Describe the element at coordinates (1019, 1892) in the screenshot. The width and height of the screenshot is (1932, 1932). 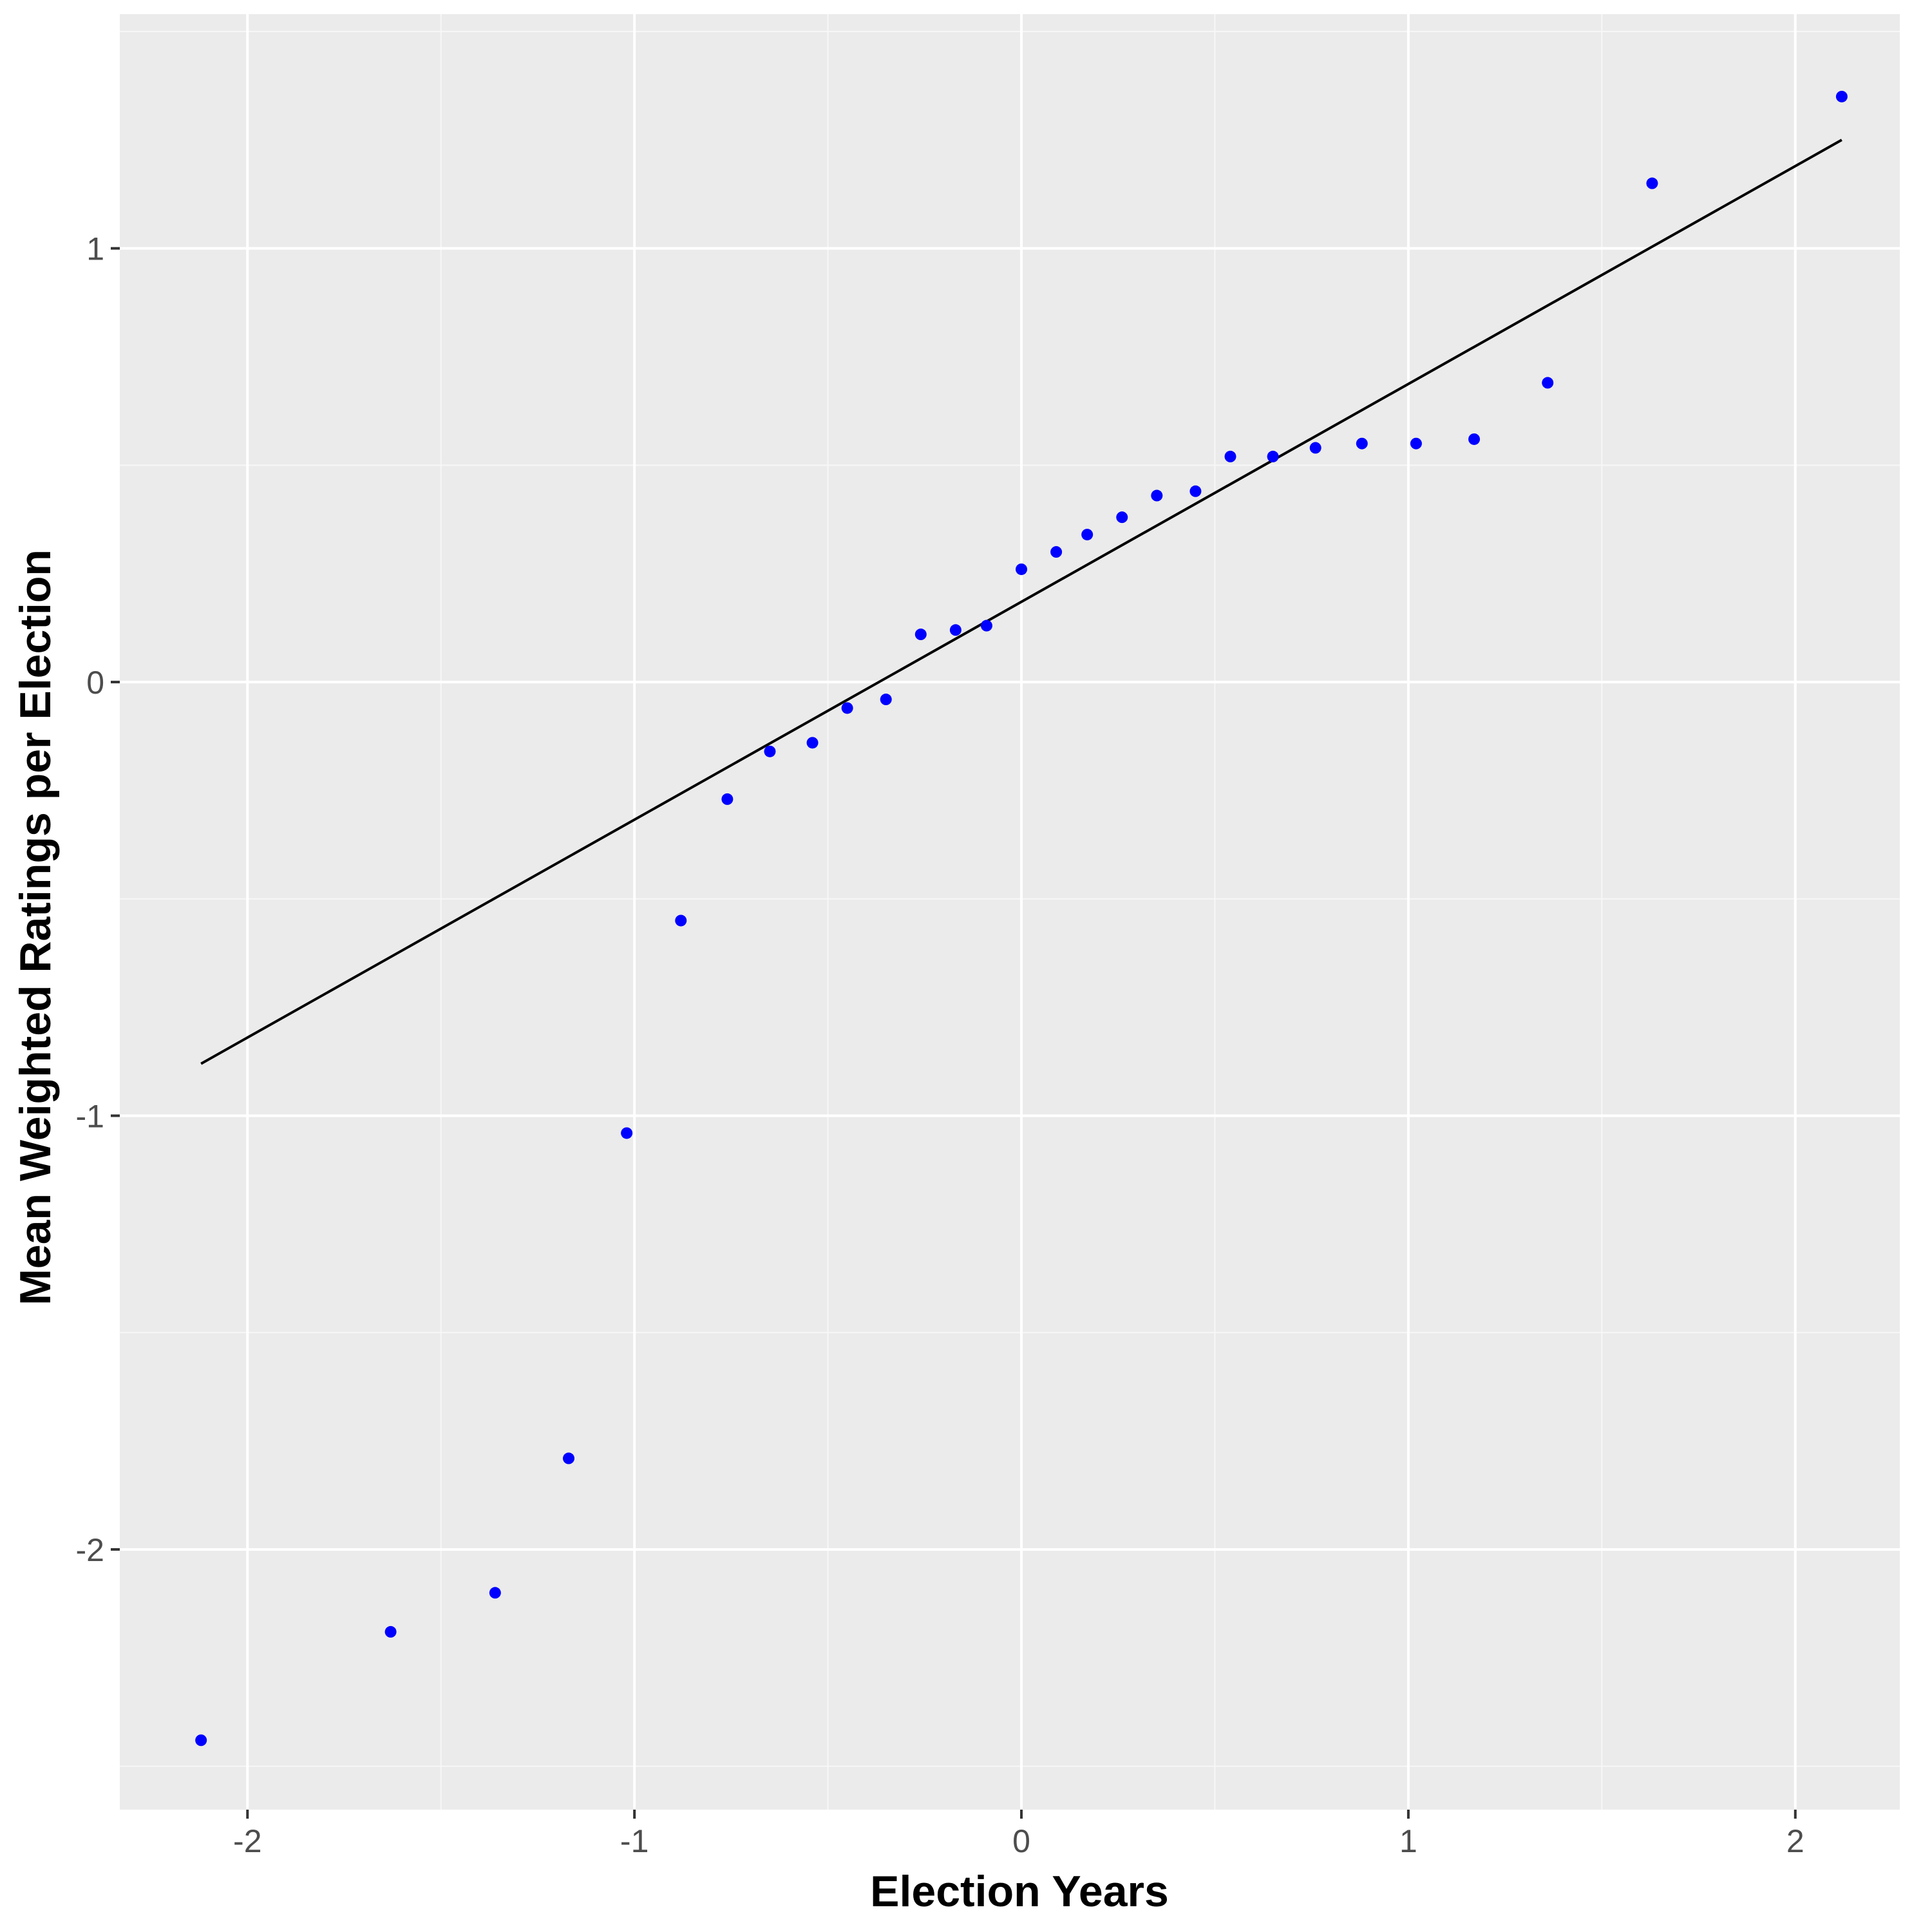
I see `x-axis-title: Election Years` at that location.